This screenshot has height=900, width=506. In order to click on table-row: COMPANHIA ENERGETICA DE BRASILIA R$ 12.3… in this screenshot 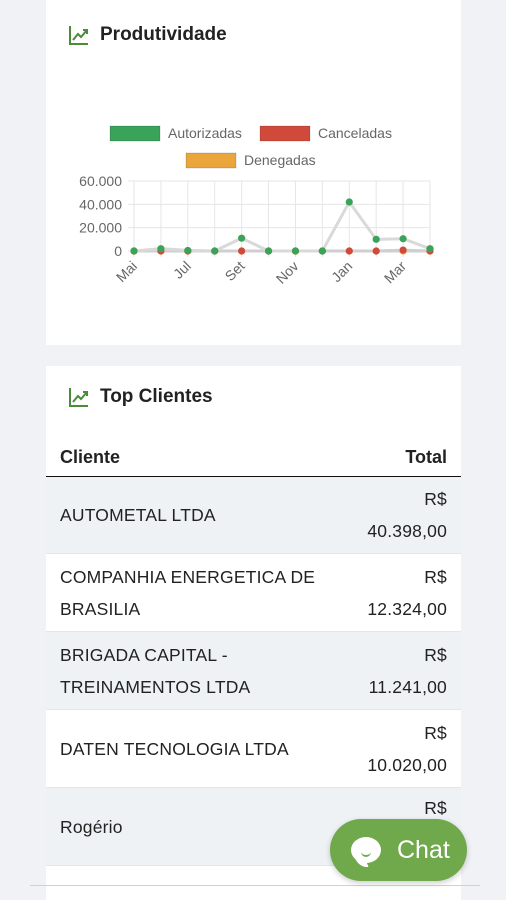, I will do `click(253, 593)`.